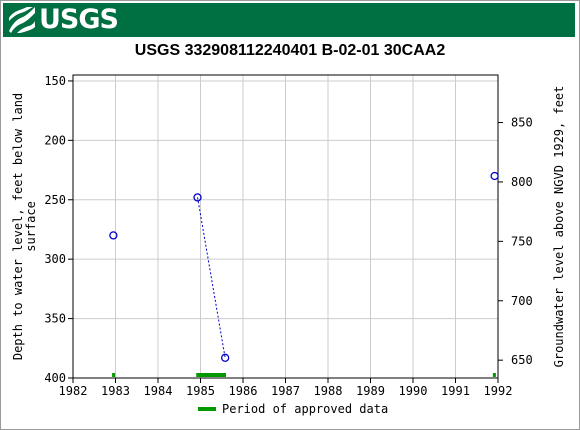 The height and width of the screenshot is (430, 580). Describe the element at coordinates (18, 226) in the screenshot. I see `y-axis-label-left-line1: Depth to water level, feet below land` at that location.